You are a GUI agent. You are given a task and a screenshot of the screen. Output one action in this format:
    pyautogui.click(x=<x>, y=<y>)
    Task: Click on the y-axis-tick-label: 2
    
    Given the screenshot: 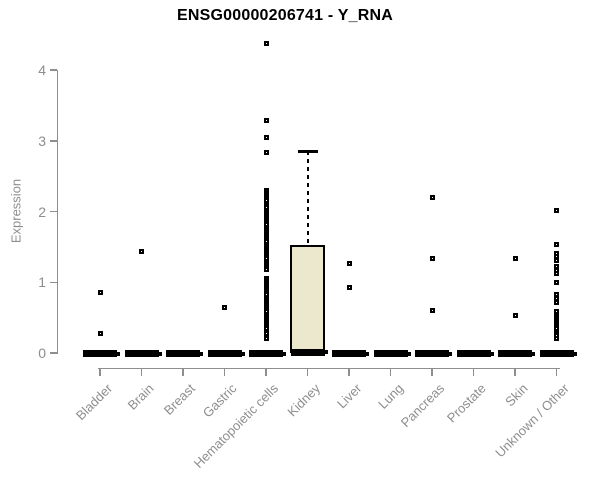 What is the action you would take?
    pyautogui.click(x=42, y=211)
    